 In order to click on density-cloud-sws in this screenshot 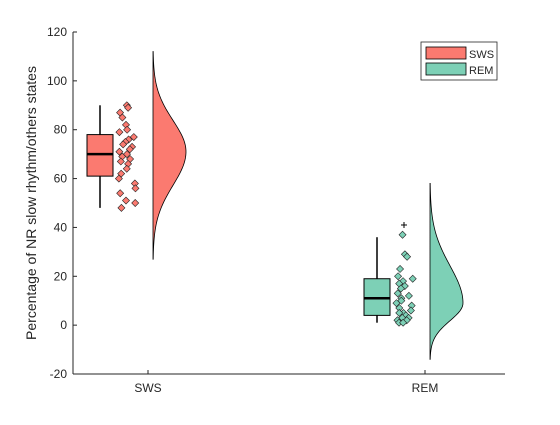, I will do `click(169, 155)`.